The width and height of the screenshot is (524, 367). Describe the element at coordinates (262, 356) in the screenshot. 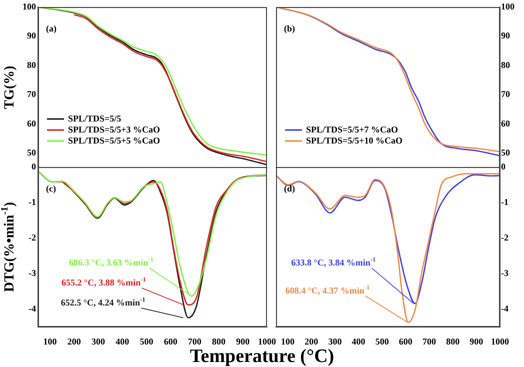

I see `x-axis-title: Temperature (°C)` at that location.